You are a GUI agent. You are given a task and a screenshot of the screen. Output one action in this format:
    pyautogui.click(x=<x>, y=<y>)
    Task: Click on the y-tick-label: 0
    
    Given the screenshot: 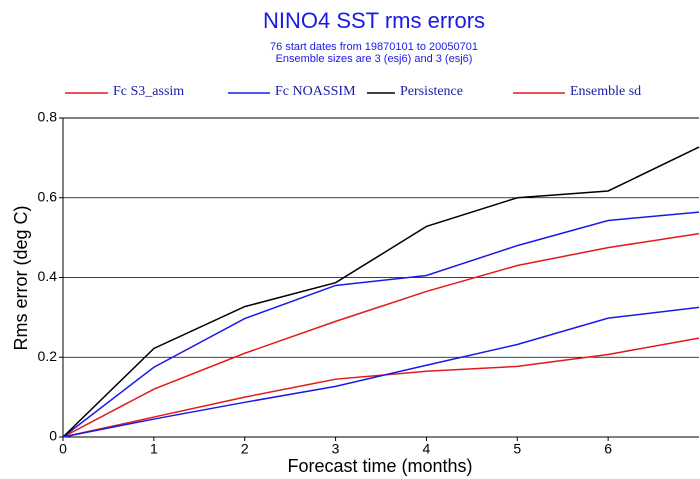 What is the action you would take?
    pyautogui.click(x=53, y=436)
    